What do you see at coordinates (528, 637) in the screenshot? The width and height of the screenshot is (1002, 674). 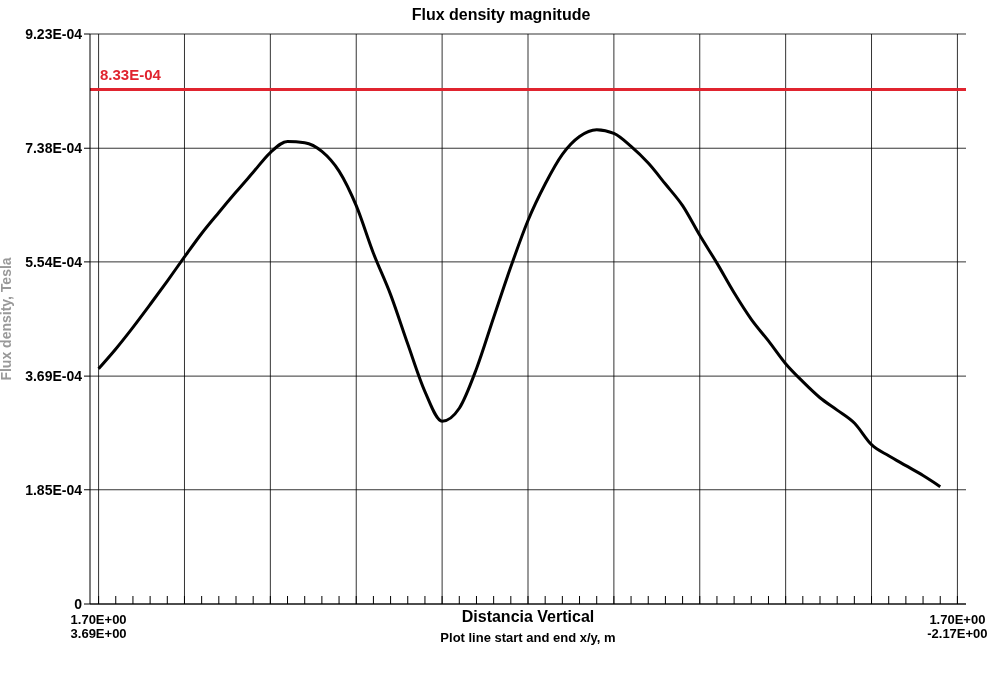 I see `text: Plot line start and end x/y, m` at bounding box center [528, 637].